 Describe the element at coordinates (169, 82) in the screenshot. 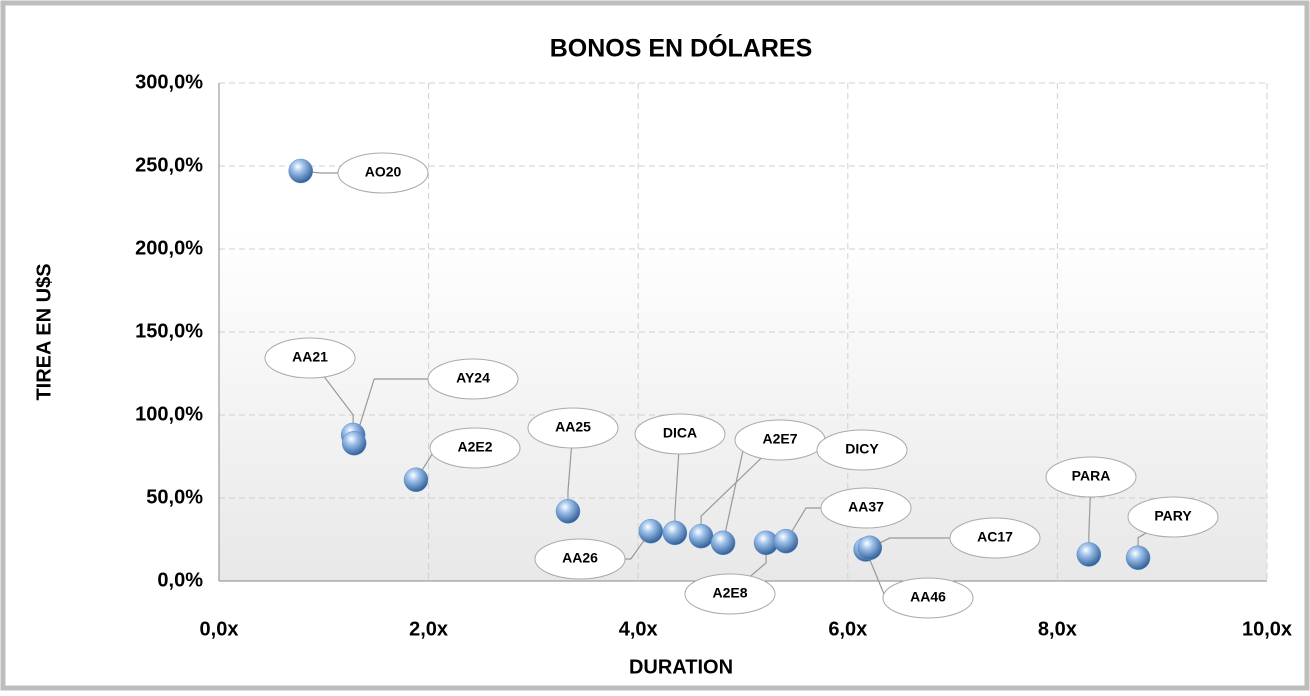

I see `y-tick-label: 300,0%` at that location.